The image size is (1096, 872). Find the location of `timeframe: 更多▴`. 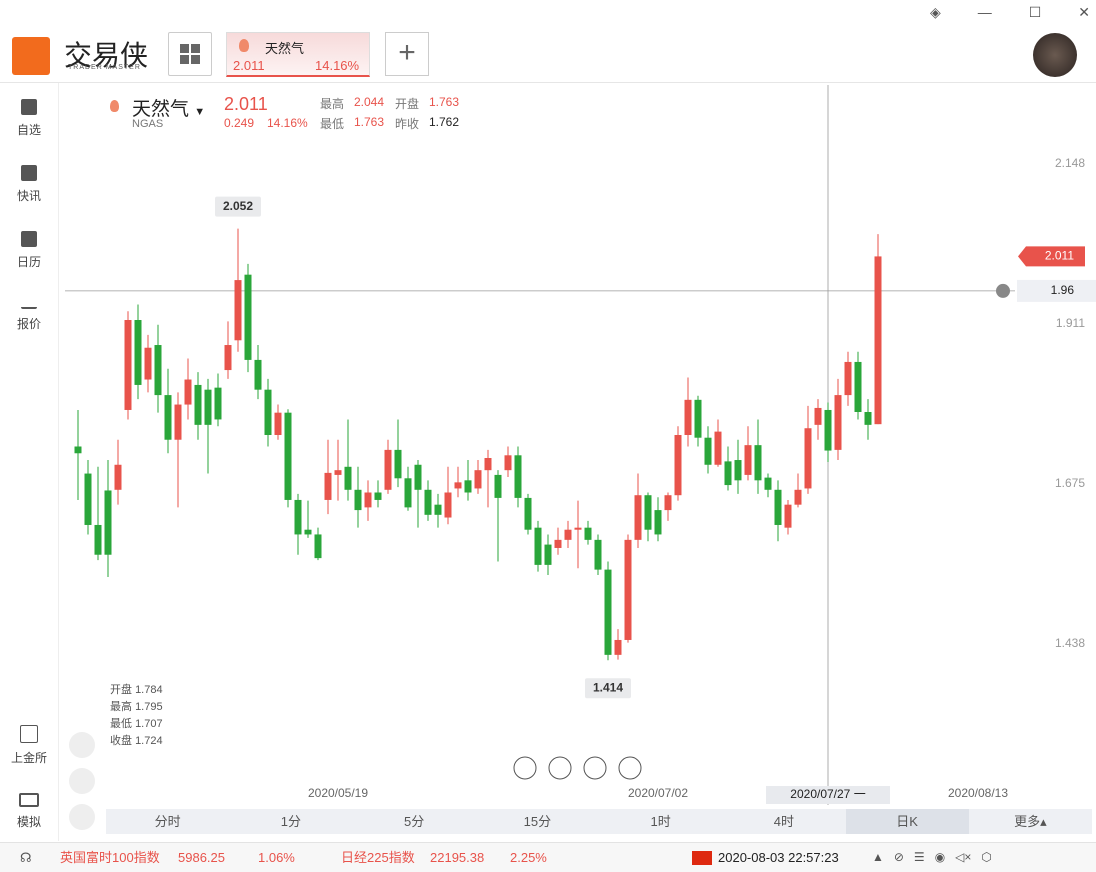

timeframe: 更多▴ is located at coordinates (1030, 821).